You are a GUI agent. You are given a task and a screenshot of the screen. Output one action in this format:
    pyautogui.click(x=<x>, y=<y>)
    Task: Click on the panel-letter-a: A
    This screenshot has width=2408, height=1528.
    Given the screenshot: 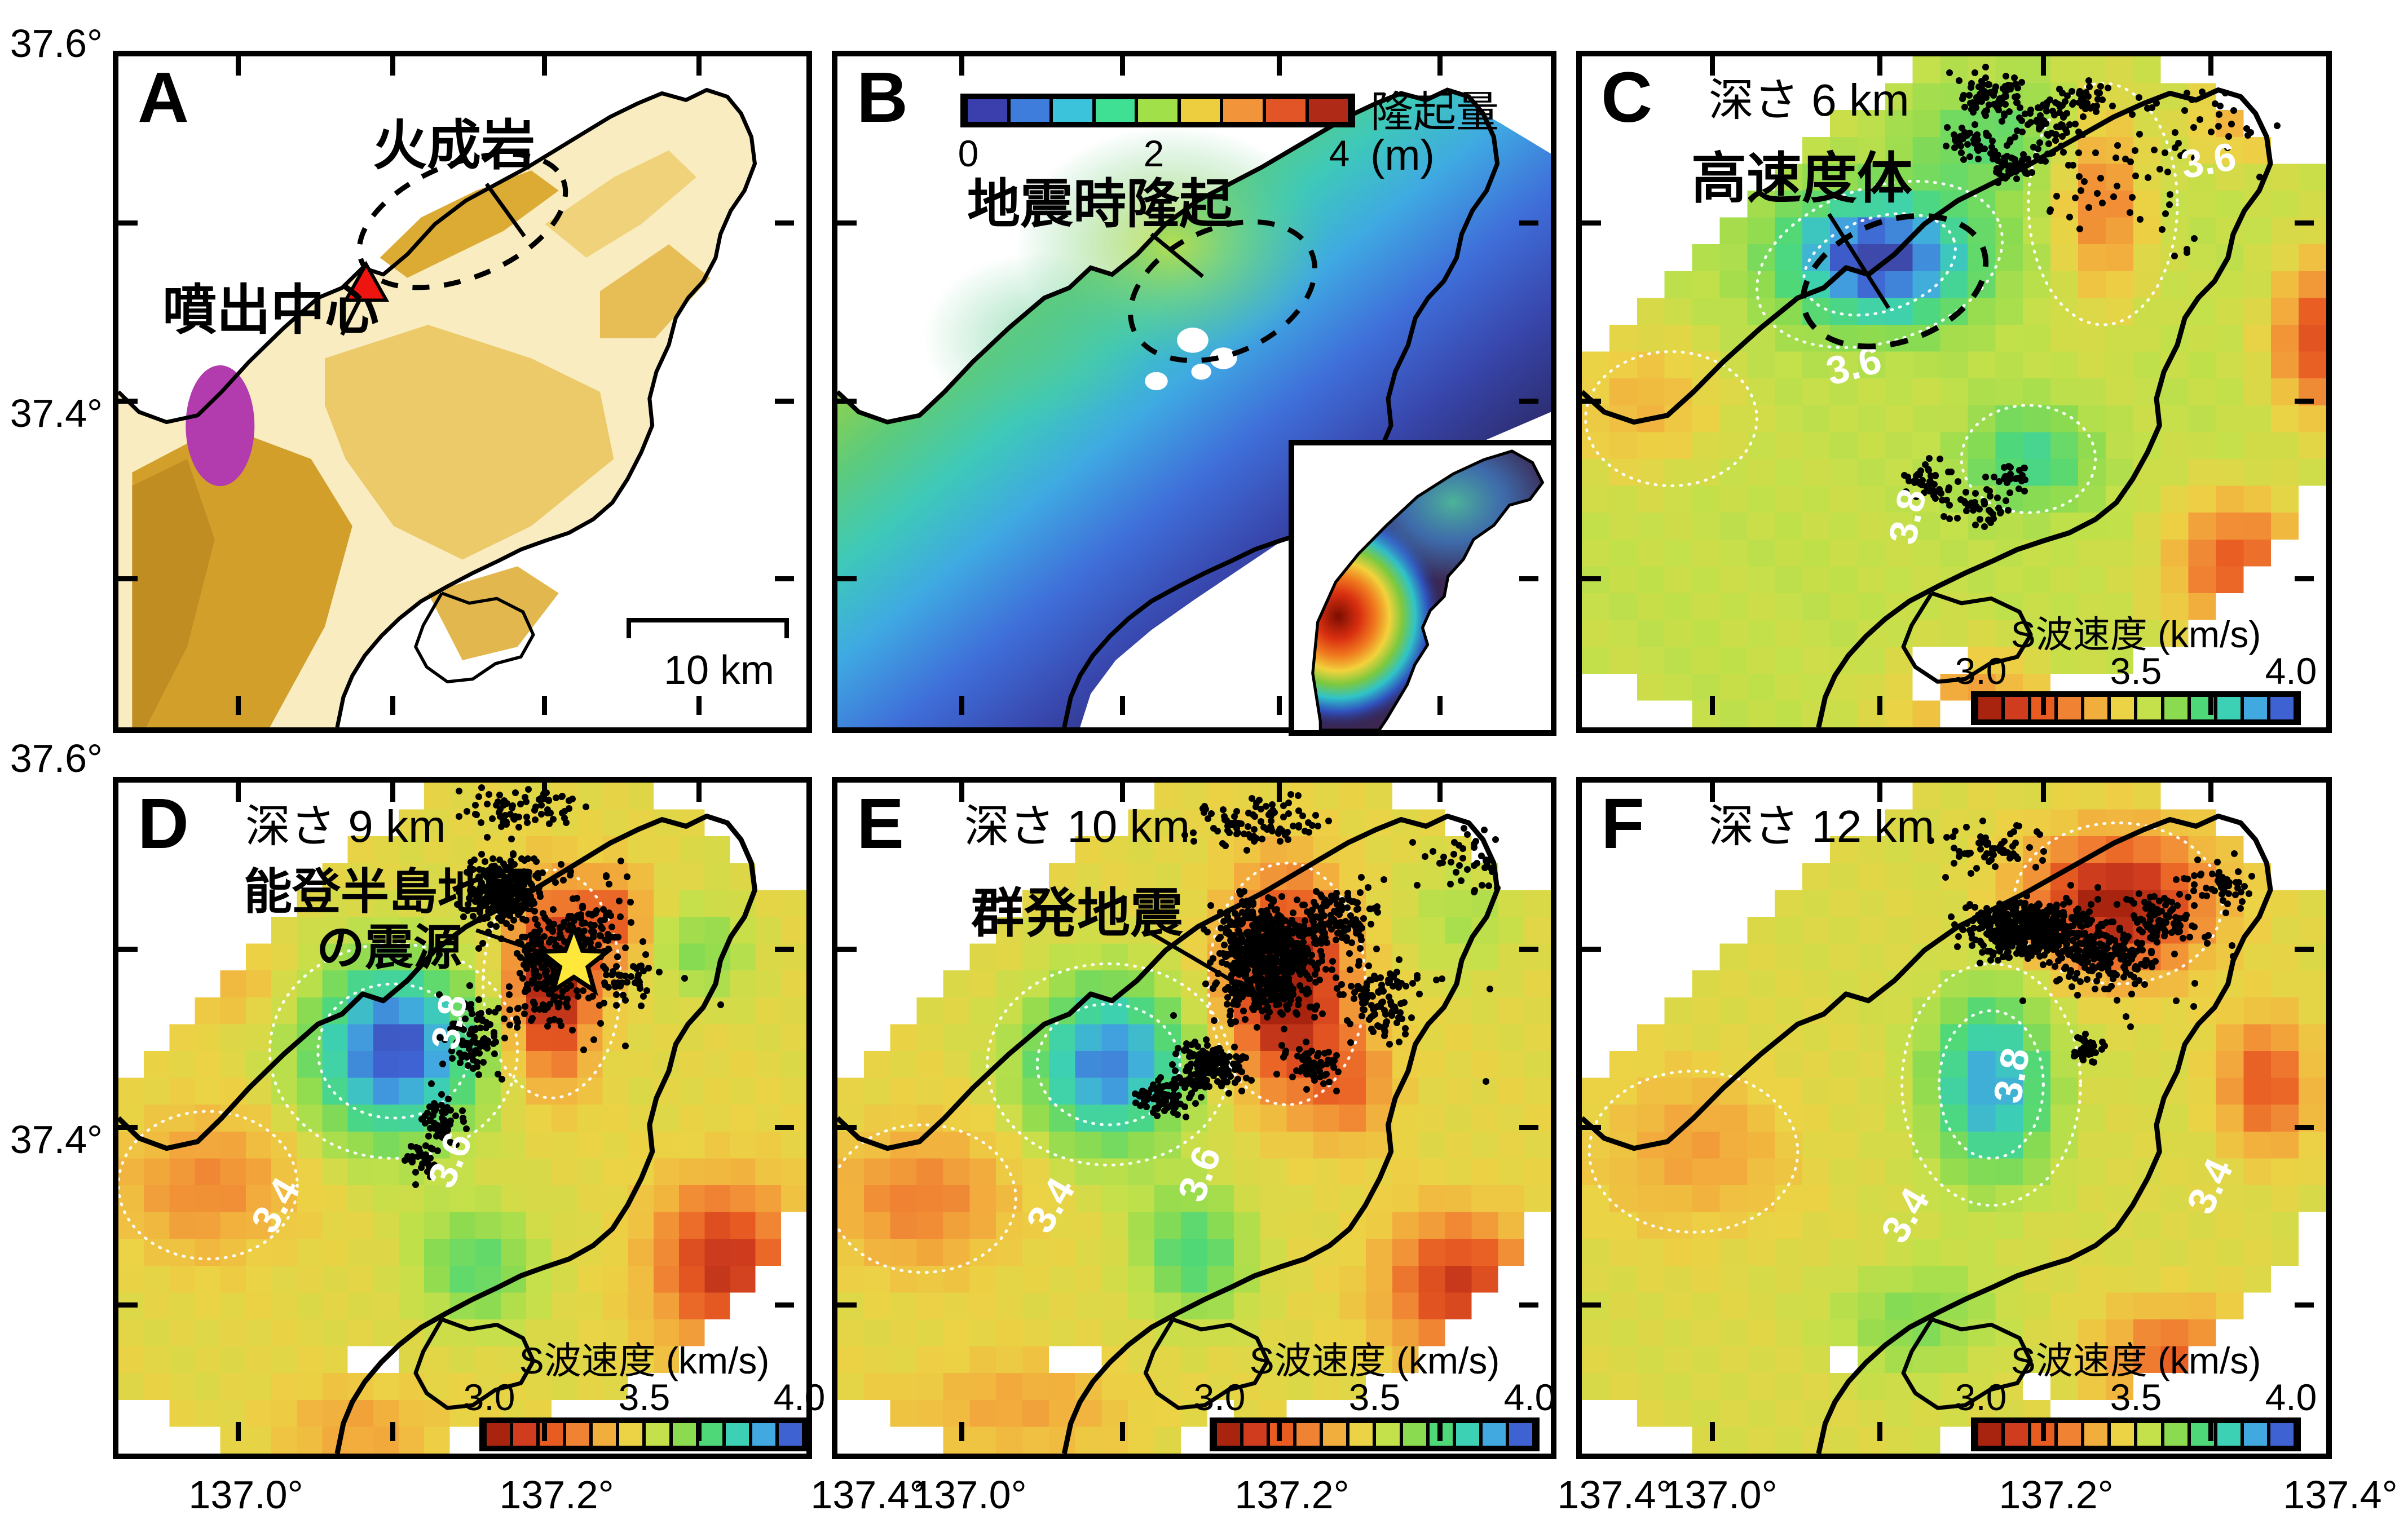 What is the action you would take?
    pyautogui.click(x=163, y=98)
    